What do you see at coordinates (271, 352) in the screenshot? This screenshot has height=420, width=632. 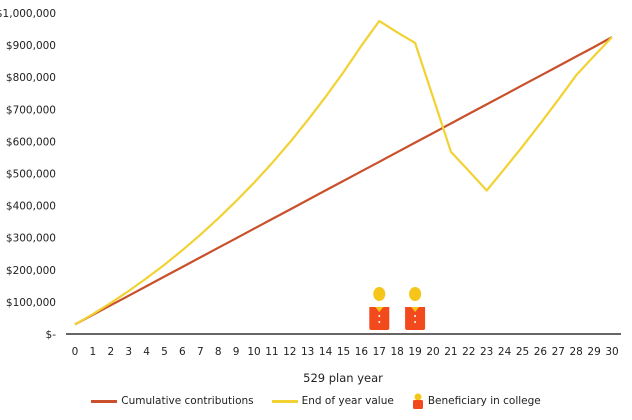 I see `x-tick-label: 11` at bounding box center [271, 352].